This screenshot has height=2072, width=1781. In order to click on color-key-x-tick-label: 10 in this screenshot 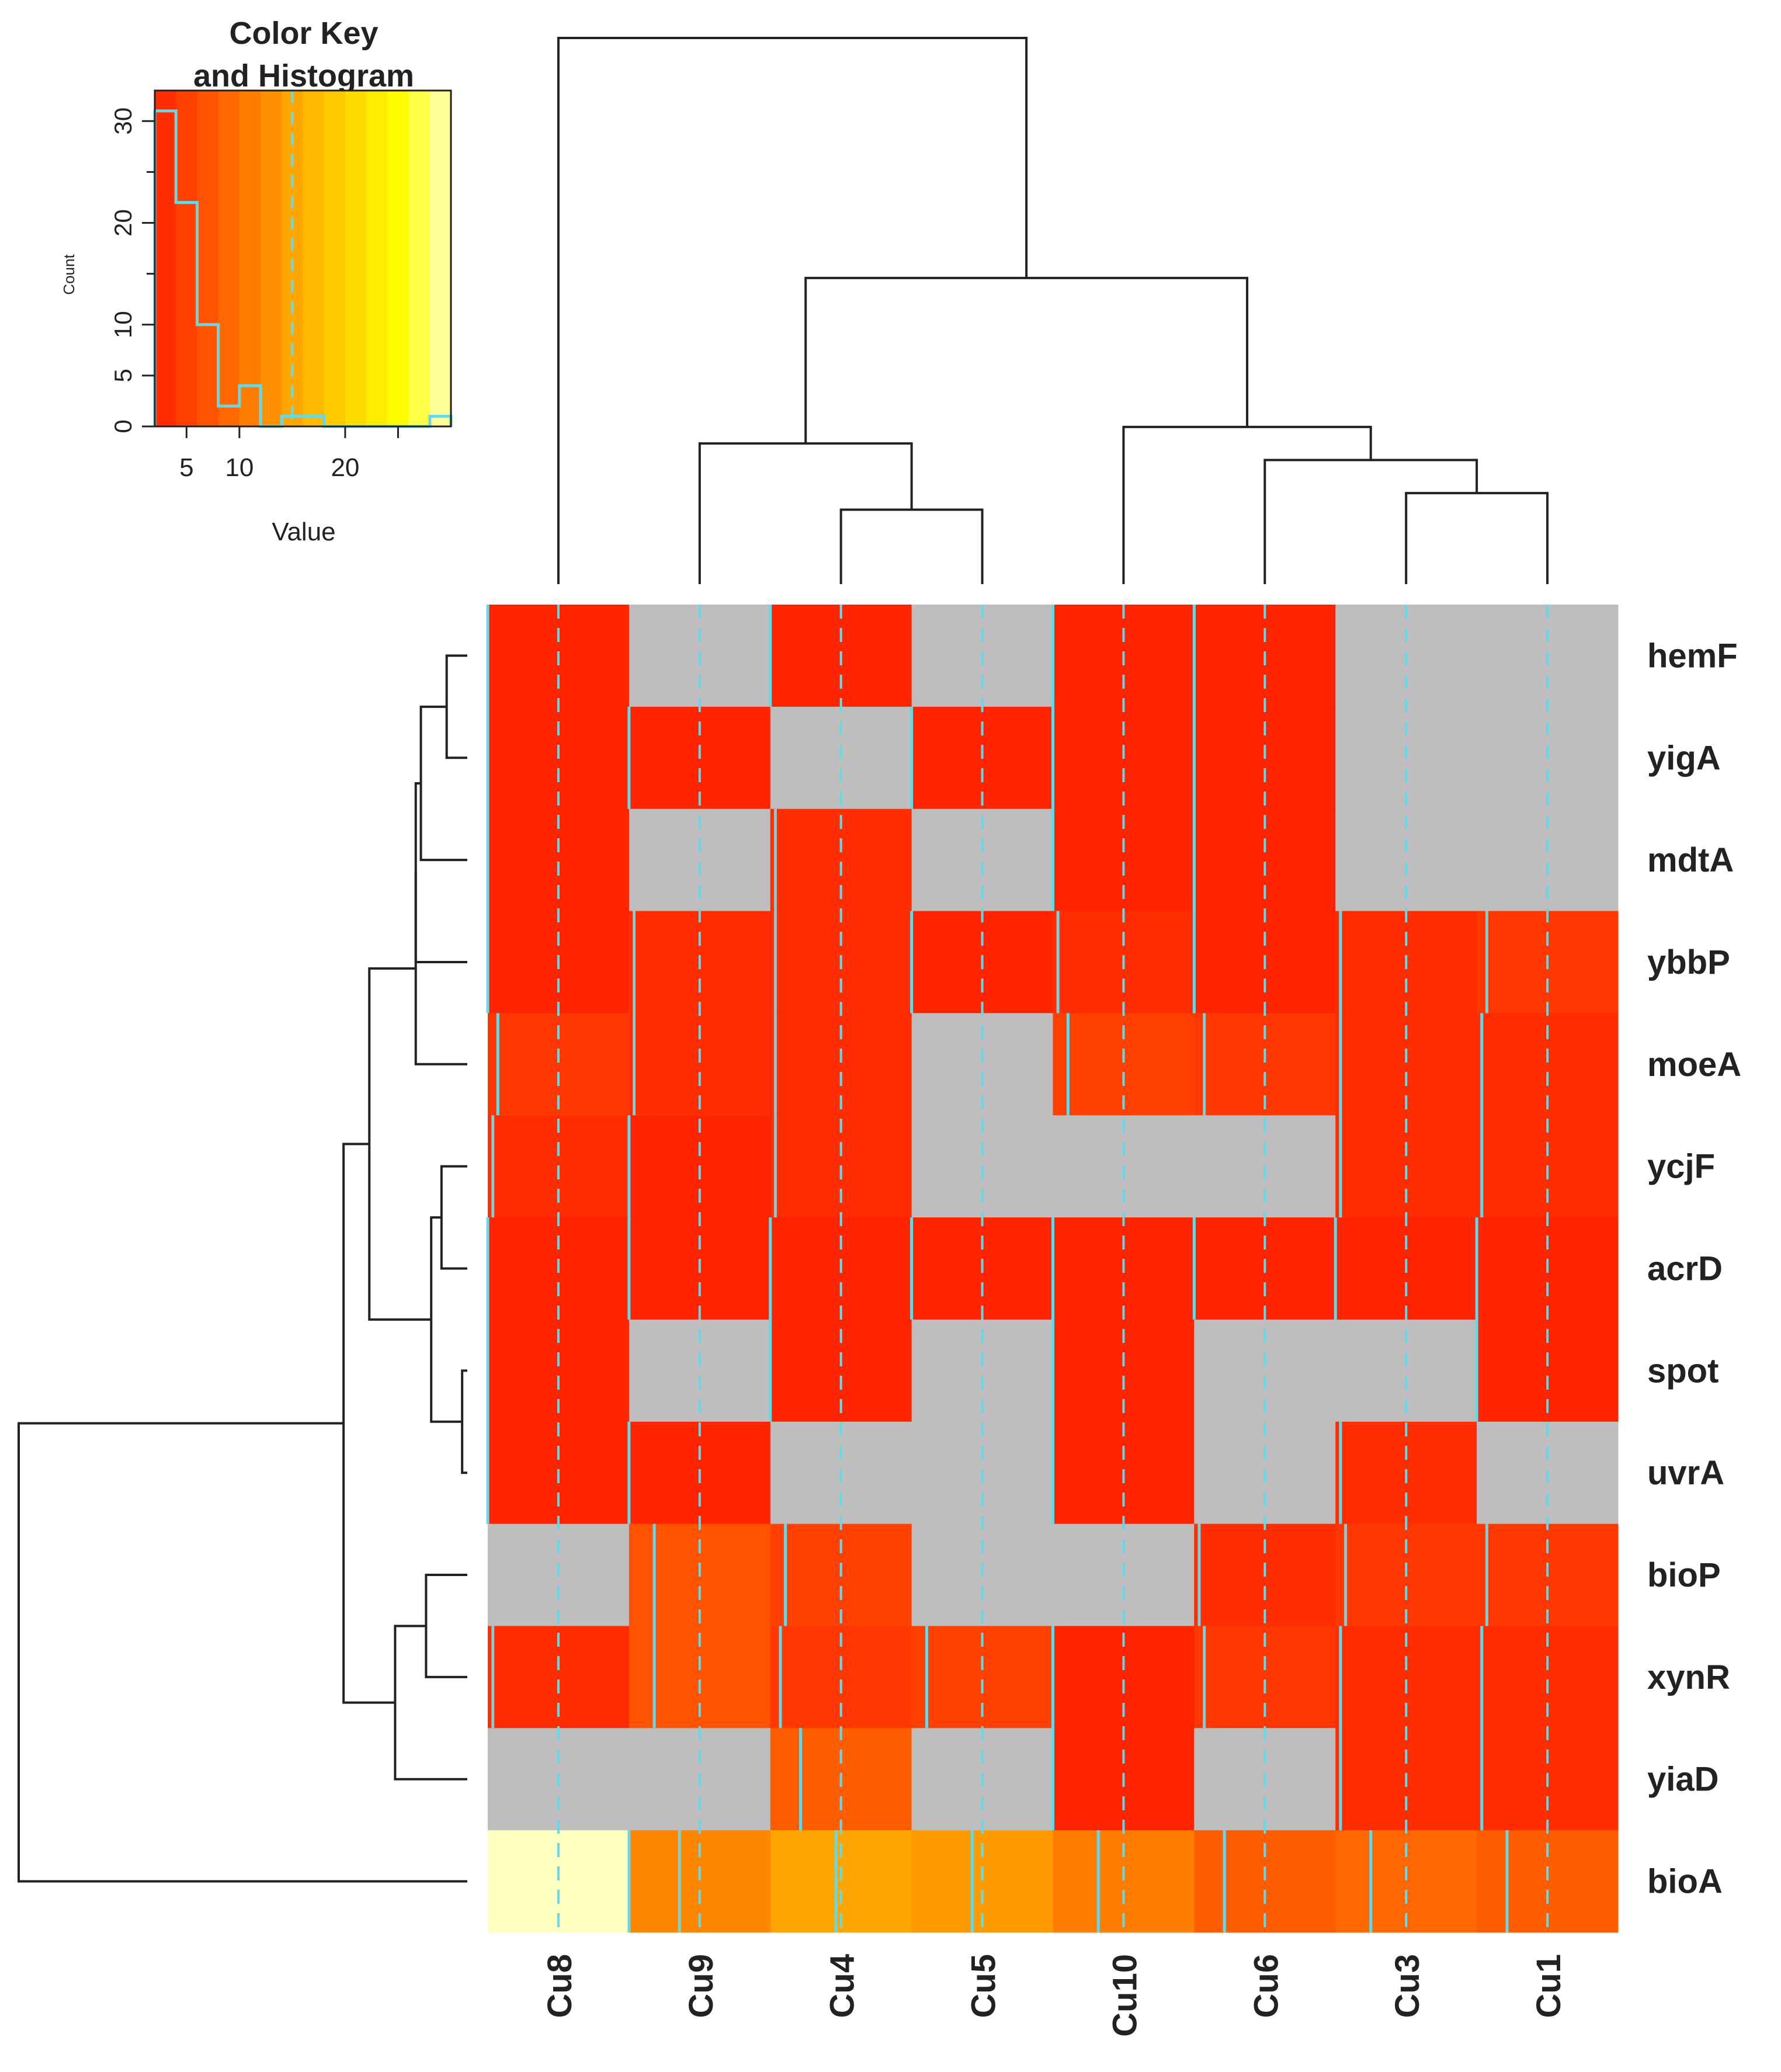, I will do `click(239, 467)`.